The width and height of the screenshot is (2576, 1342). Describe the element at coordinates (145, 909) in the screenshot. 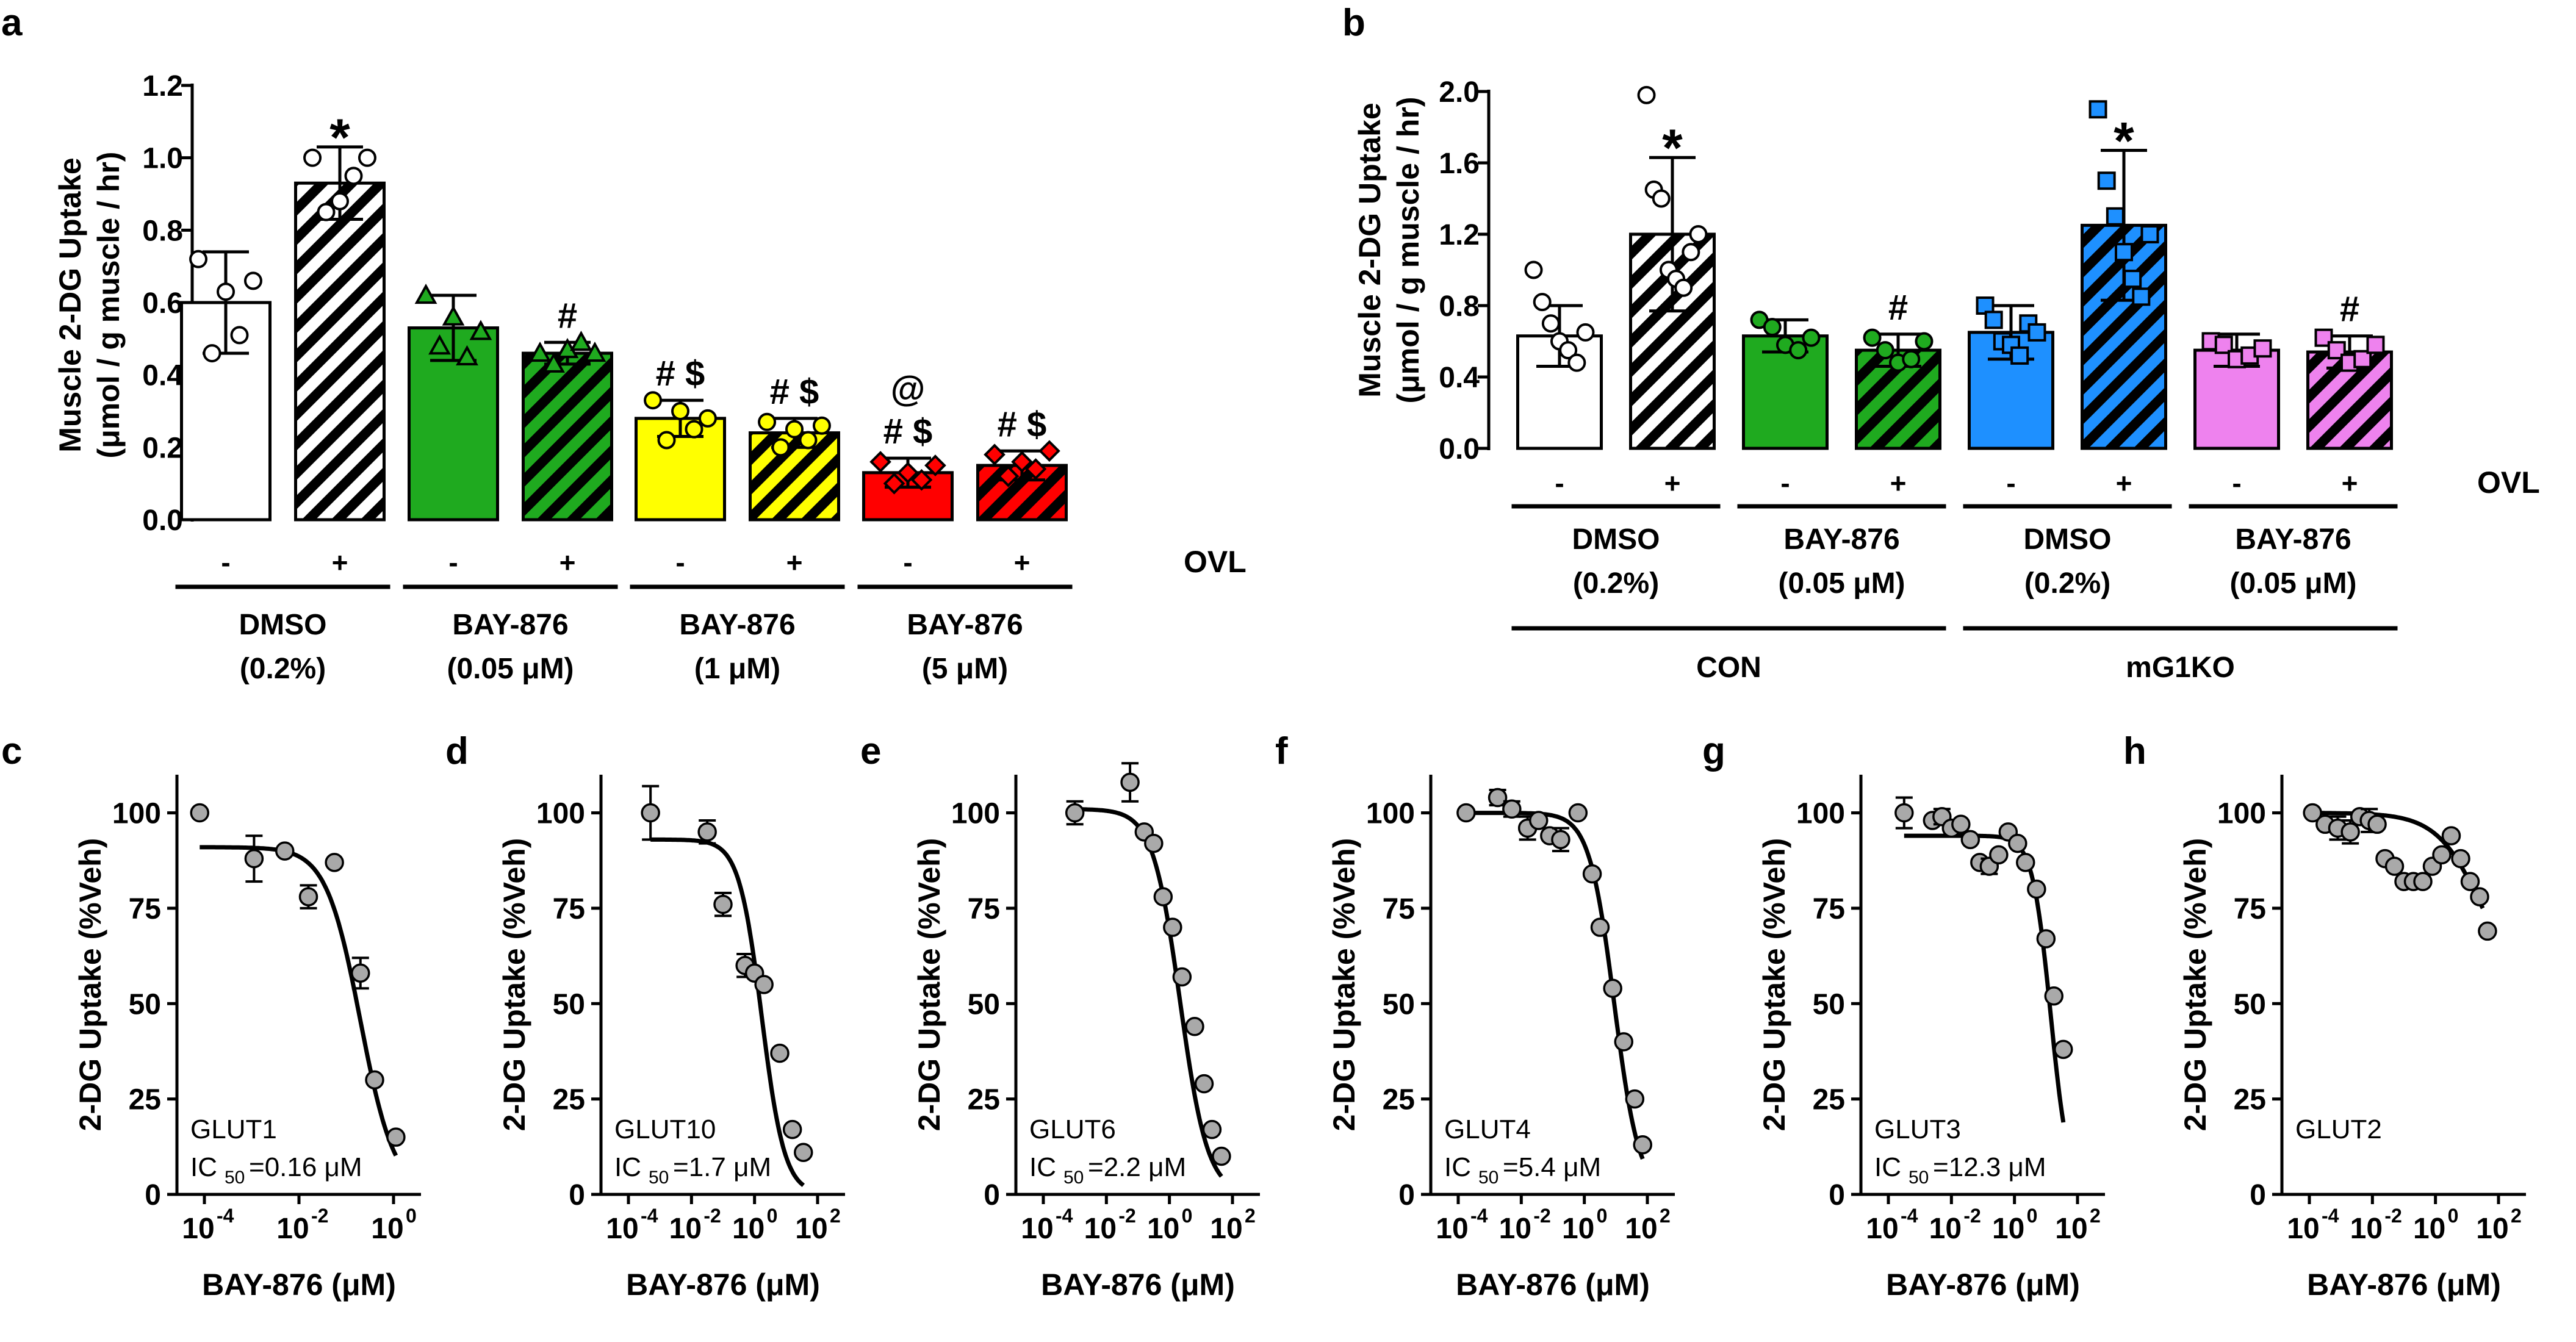

I see `y-tick-label-c: 75` at that location.